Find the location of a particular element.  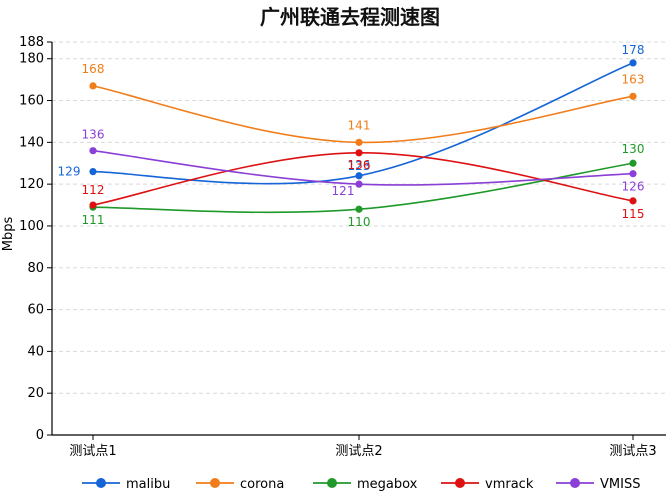

legend-label: malibu is located at coordinates (148, 484).